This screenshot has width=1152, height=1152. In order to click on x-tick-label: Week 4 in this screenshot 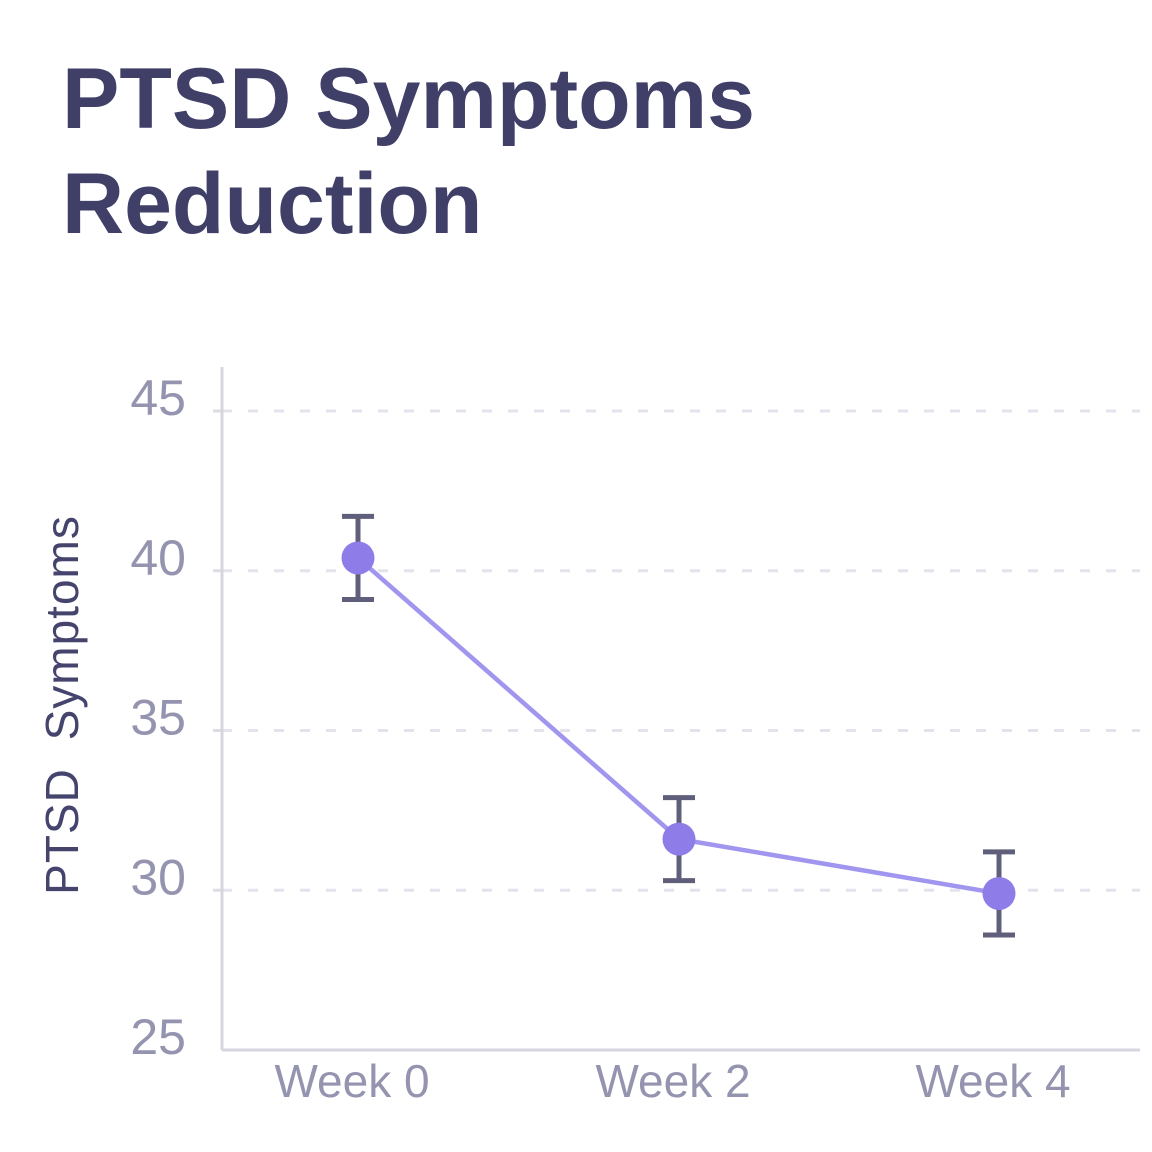, I will do `click(992, 1081)`.